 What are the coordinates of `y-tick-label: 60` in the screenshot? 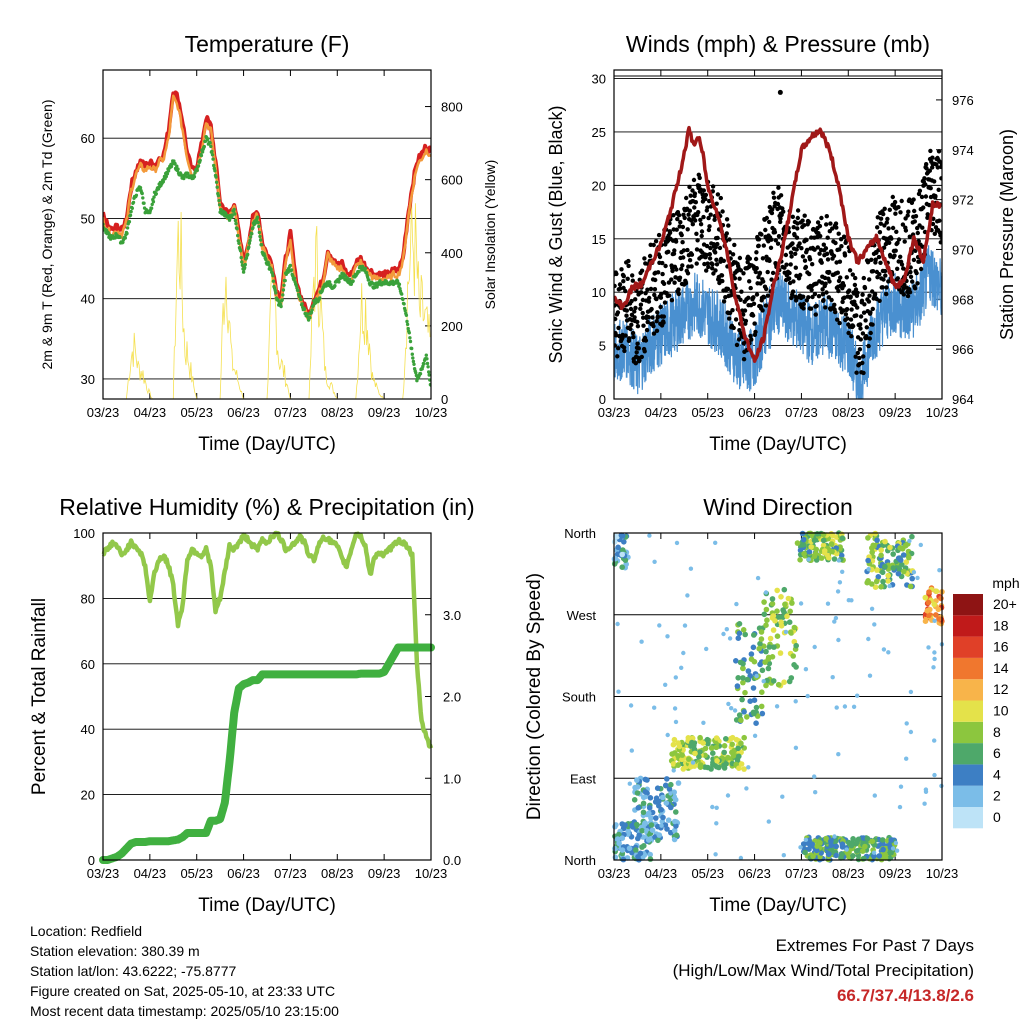 It's located at (88, 664).